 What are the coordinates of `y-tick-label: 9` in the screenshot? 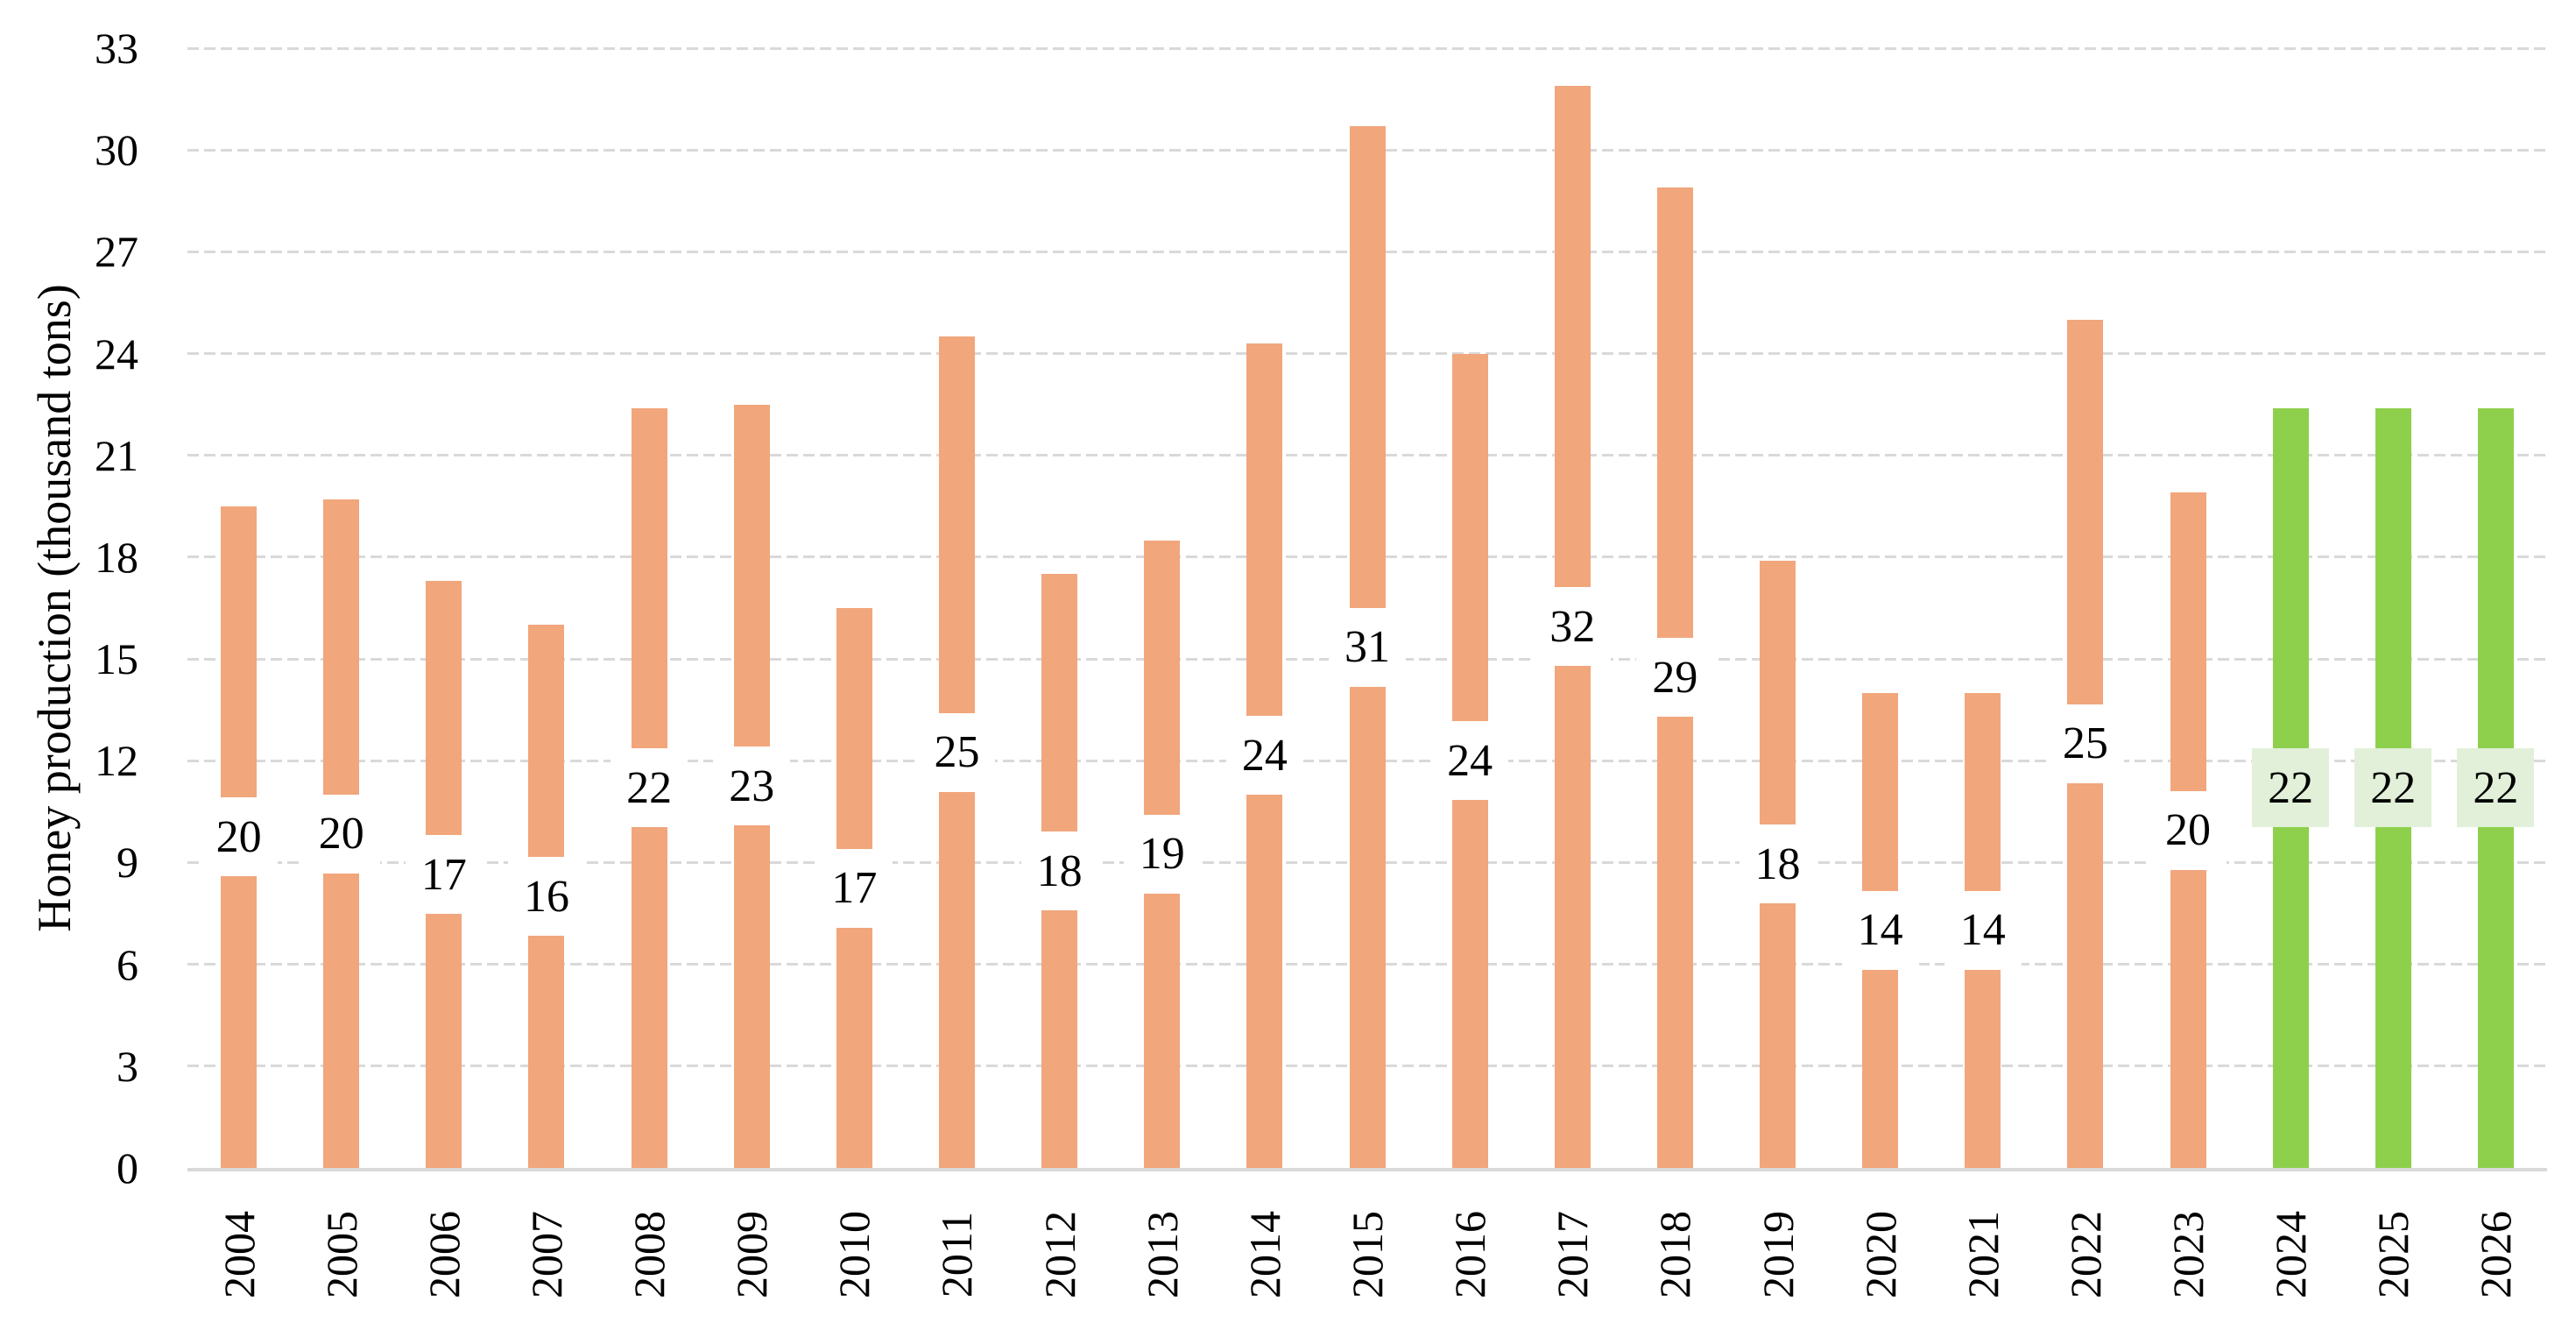 It's located at (127, 863).